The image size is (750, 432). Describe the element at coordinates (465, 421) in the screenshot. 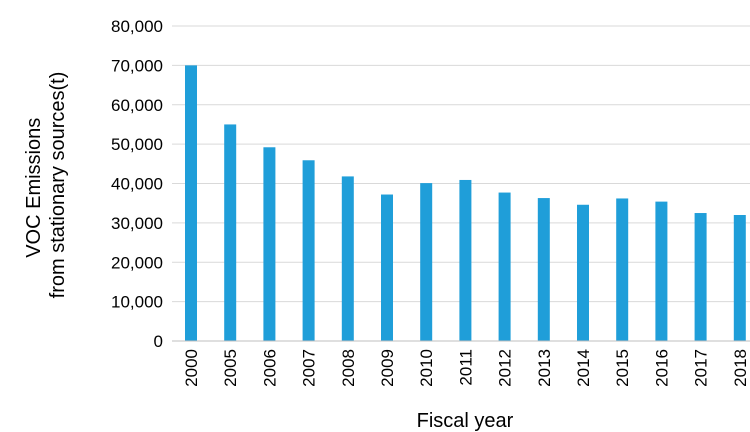

I see `x-axis-title: Fiscal year` at that location.